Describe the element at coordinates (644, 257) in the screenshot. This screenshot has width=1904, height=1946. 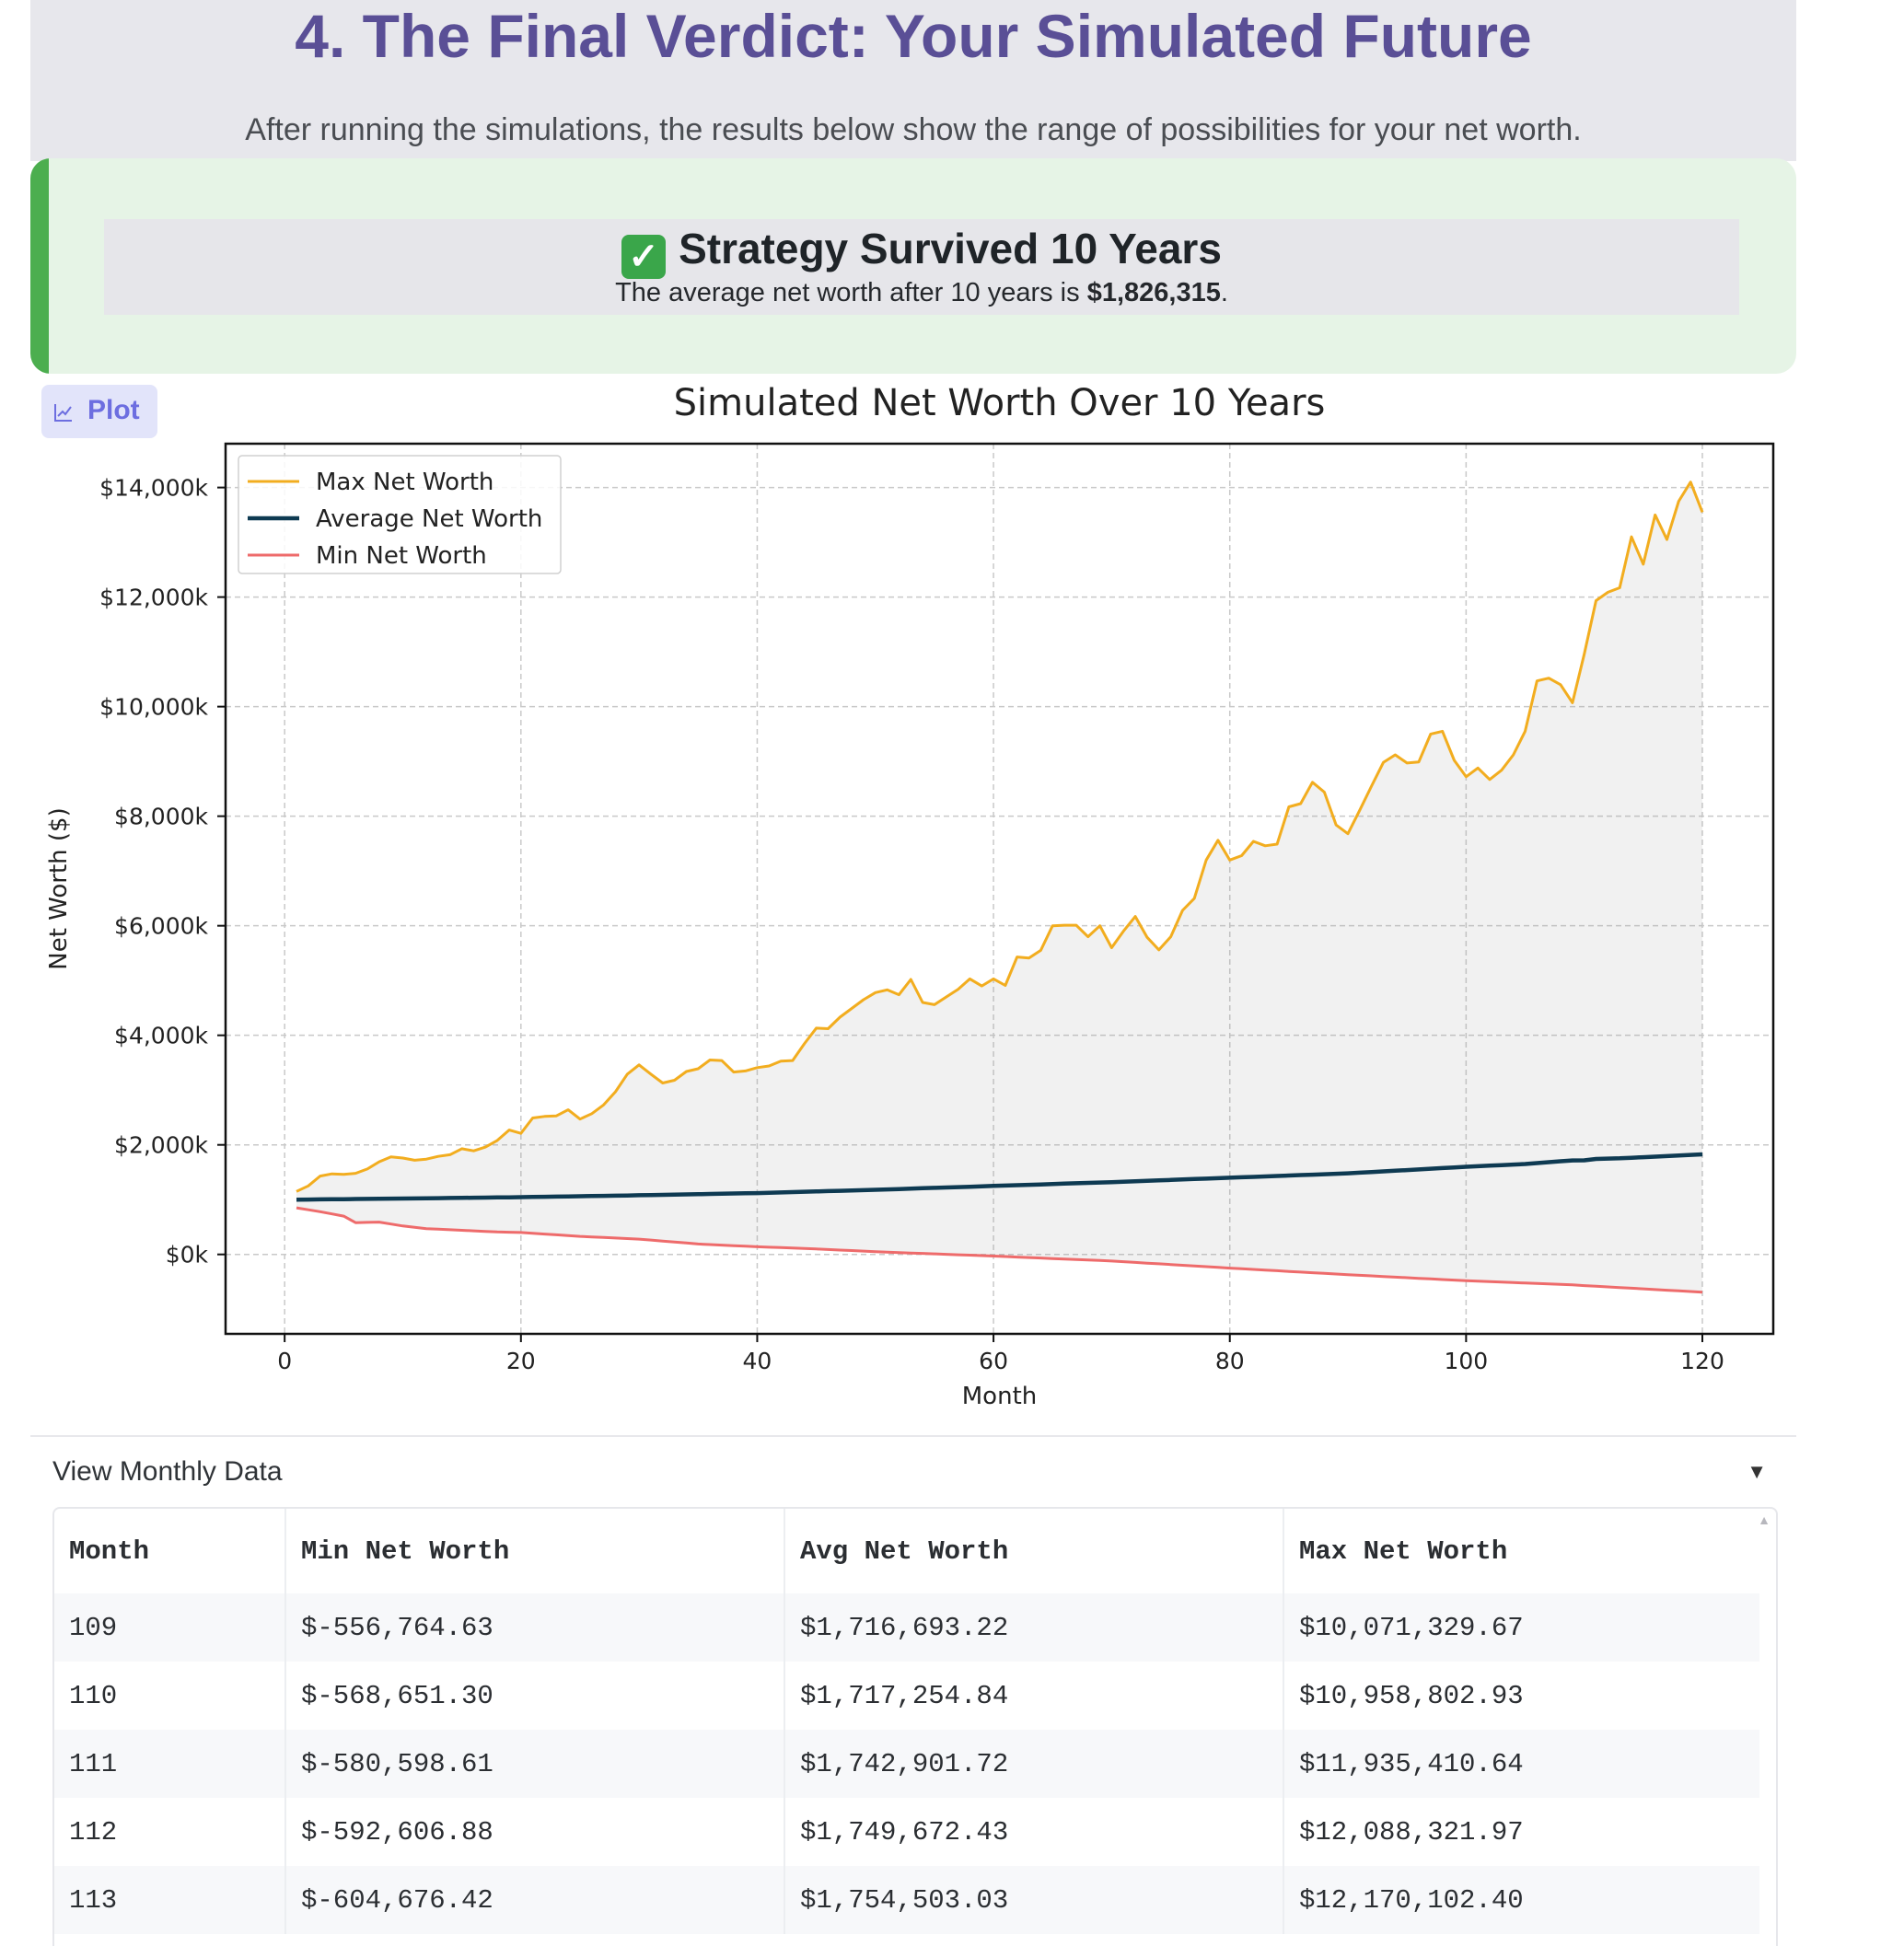
I see `check-mark-icon: ✓` at that location.